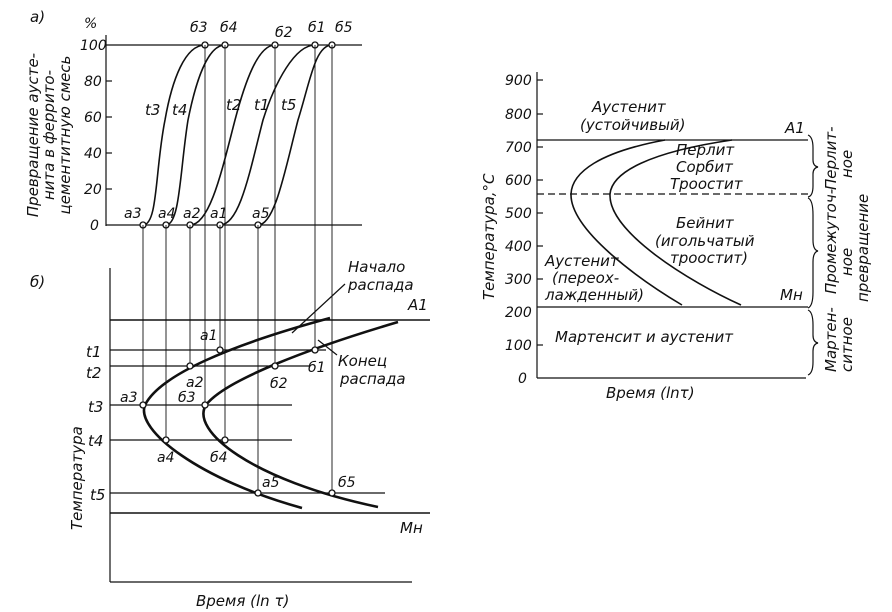 The width and height of the screenshot is (892, 612). Describe the element at coordinates (518, 313) in the screenshot. I see `y-tick-label: 200` at that location.